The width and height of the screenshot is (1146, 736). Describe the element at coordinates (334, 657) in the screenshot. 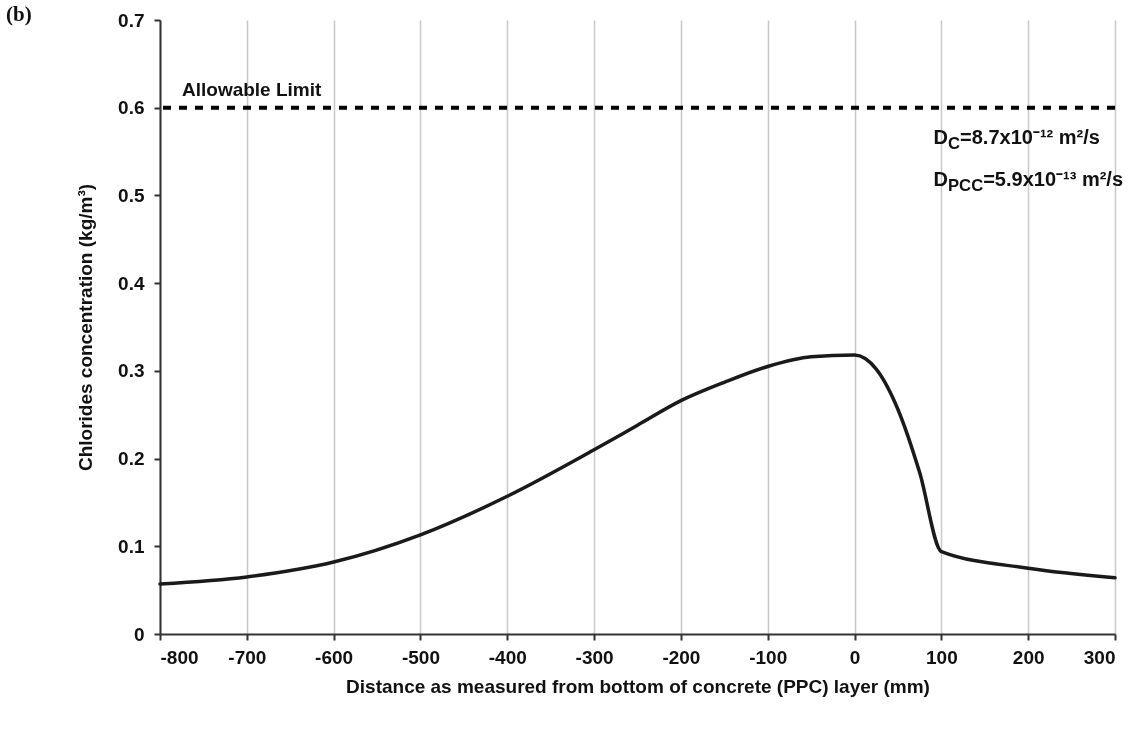

I see `x-tick-label: -600` at that location.